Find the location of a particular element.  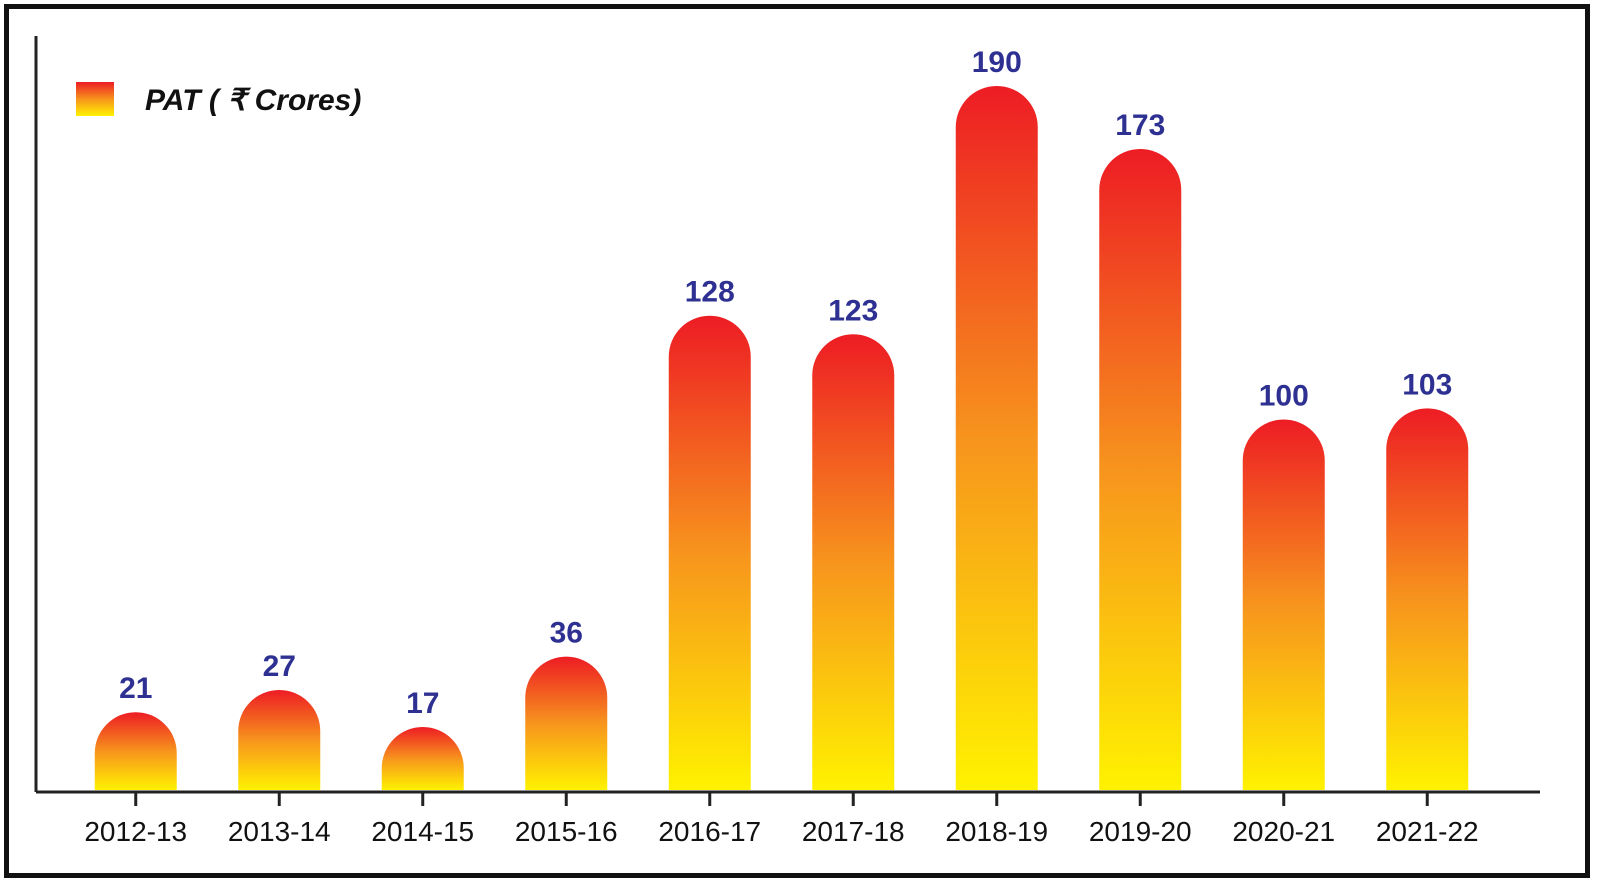

category-label-2016-17: 2016-17 is located at coordinates (709, 831).